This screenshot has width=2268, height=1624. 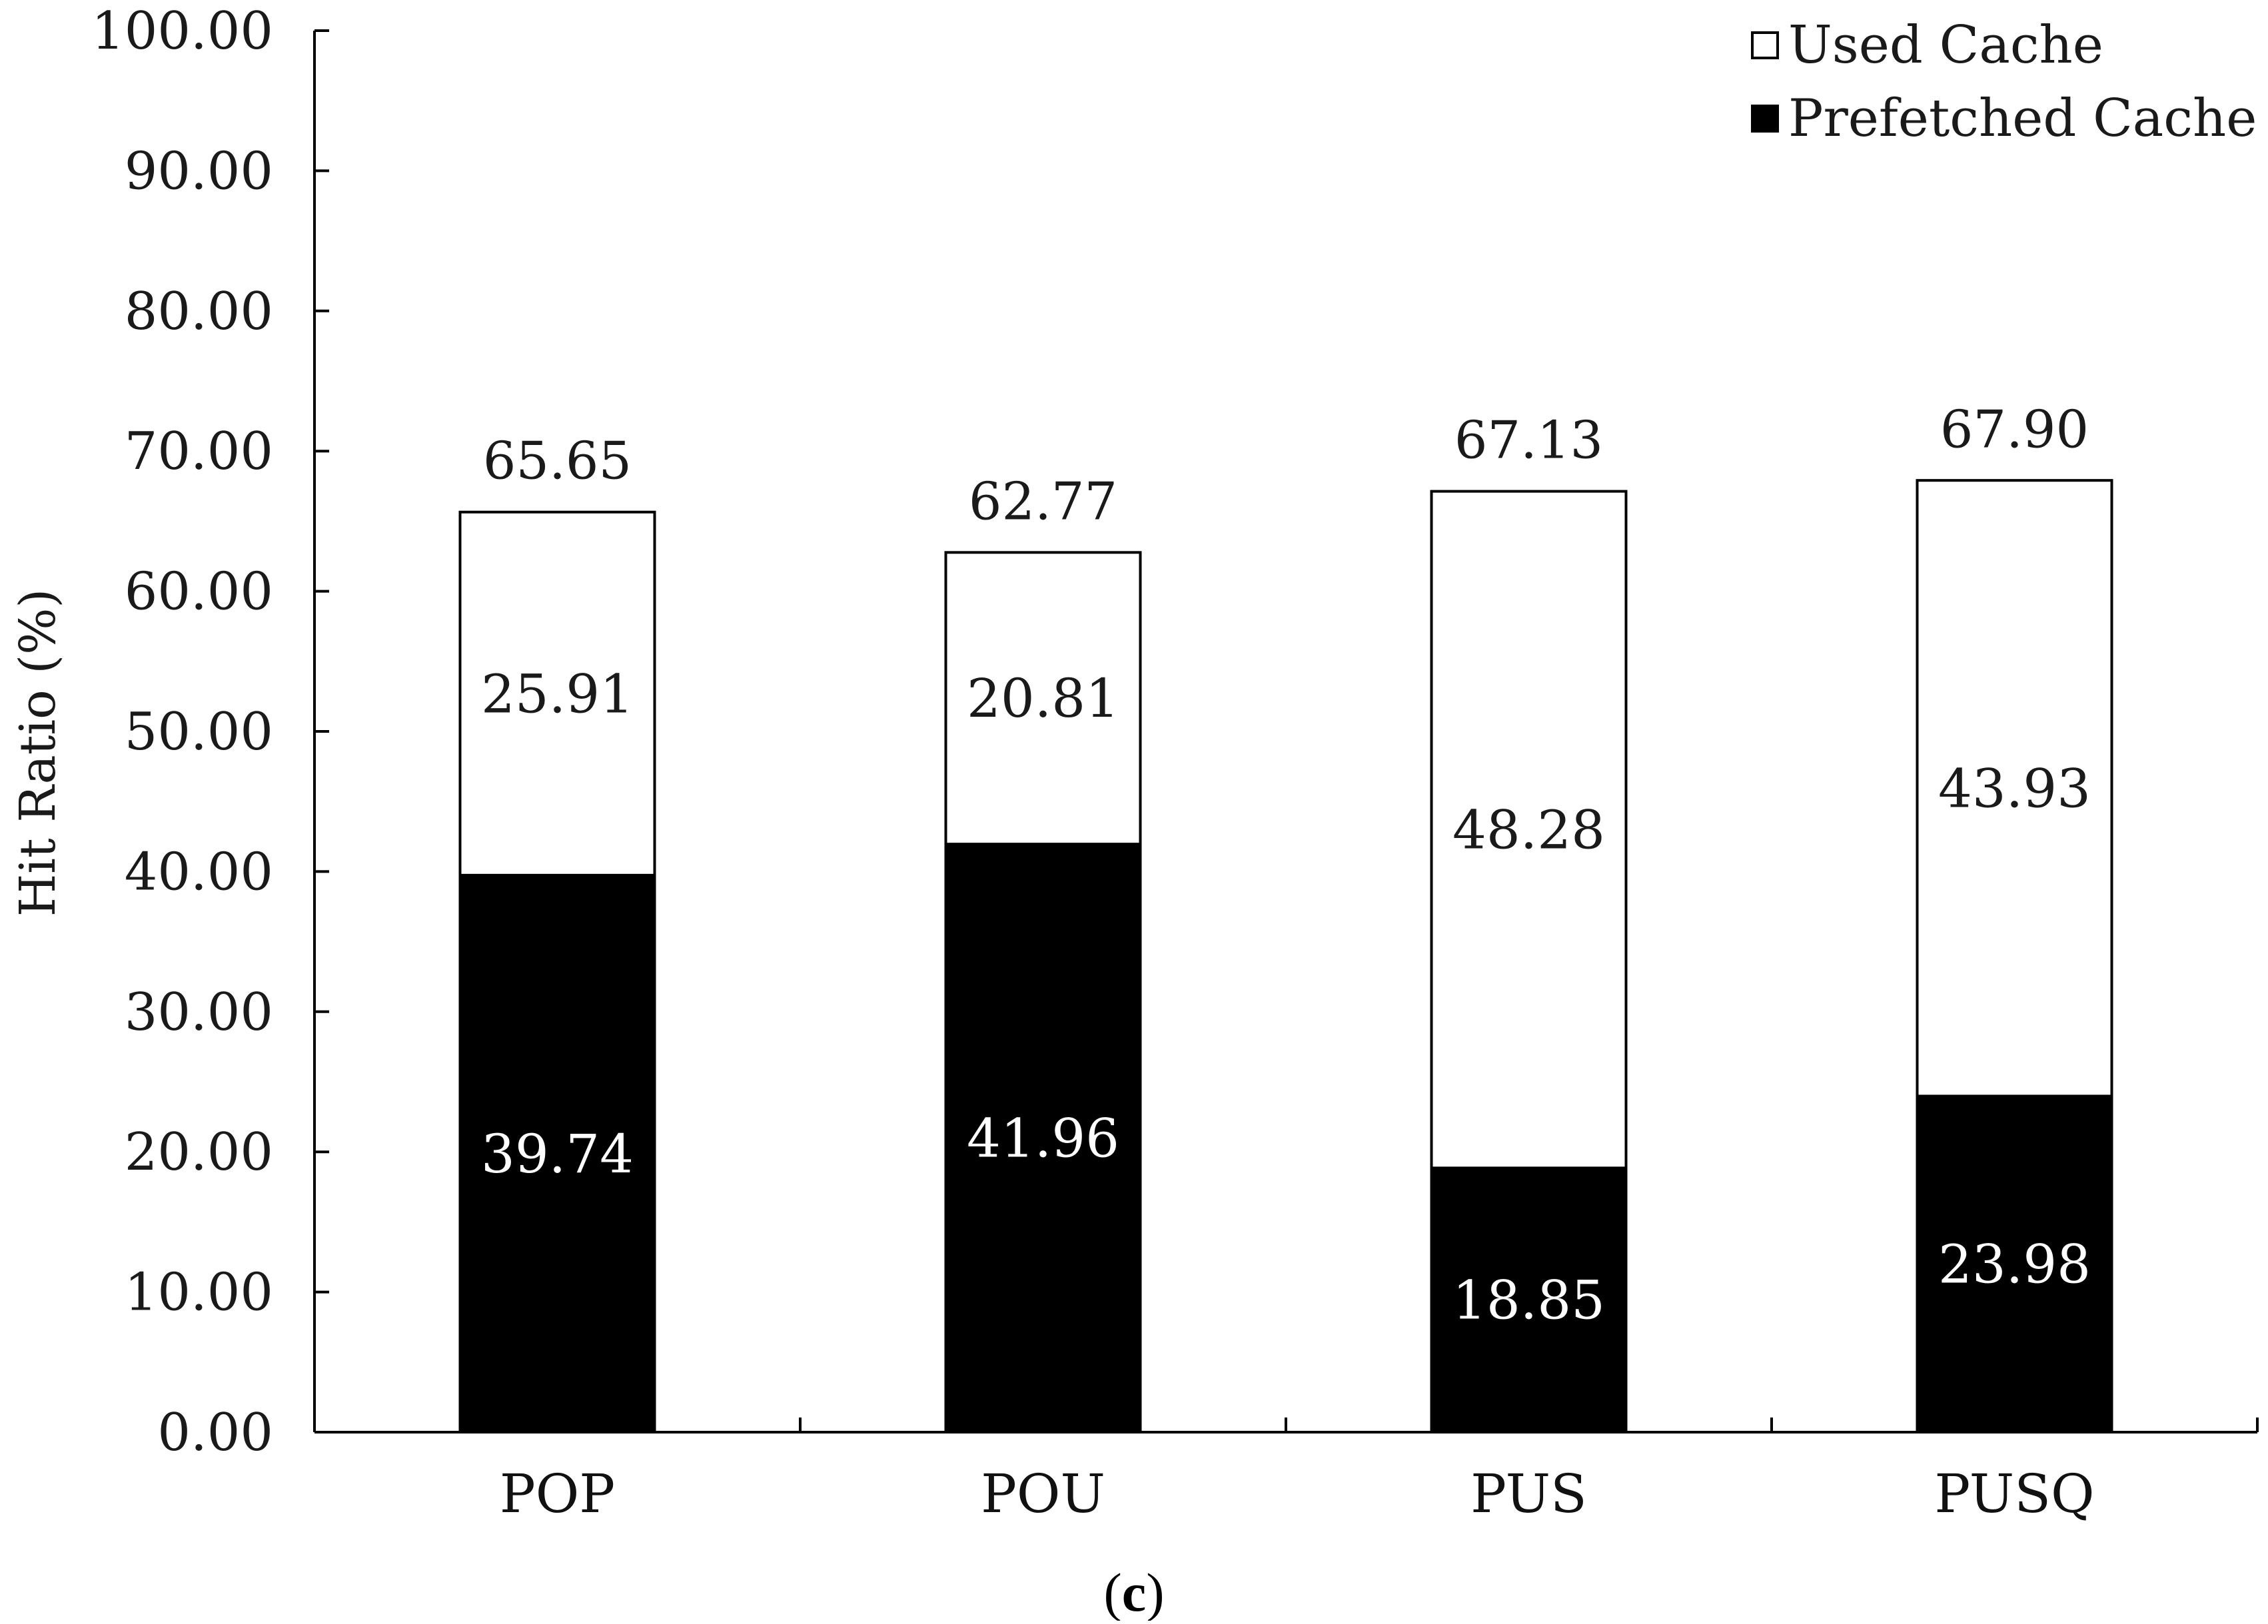 I want to click on x-category-label: PUSQ, so click(x=2014, y=1494).